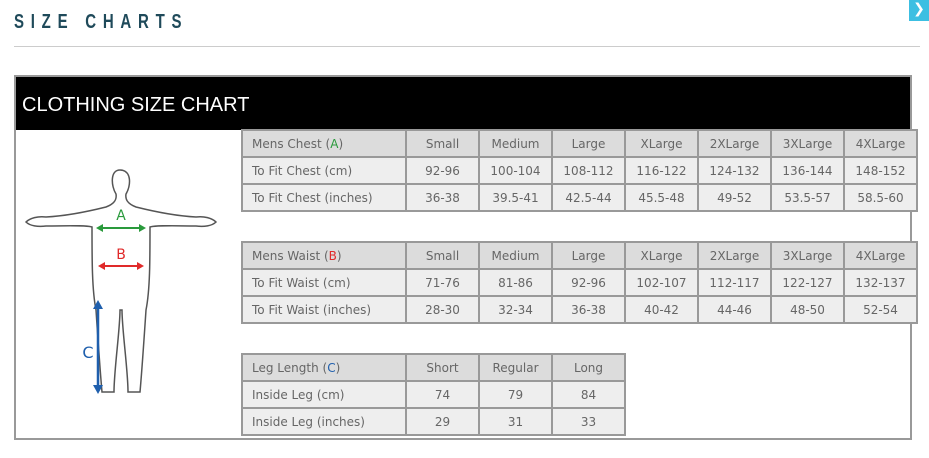 This screenshot has width=929, height=458. I want to click on label-c: C, so click(87, 352).